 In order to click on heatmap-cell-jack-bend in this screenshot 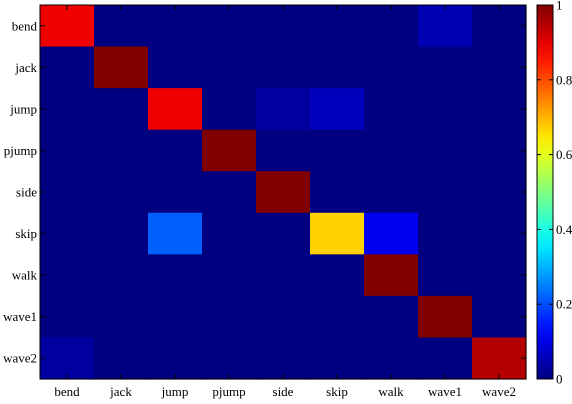, I will do `click(67, 67)`.